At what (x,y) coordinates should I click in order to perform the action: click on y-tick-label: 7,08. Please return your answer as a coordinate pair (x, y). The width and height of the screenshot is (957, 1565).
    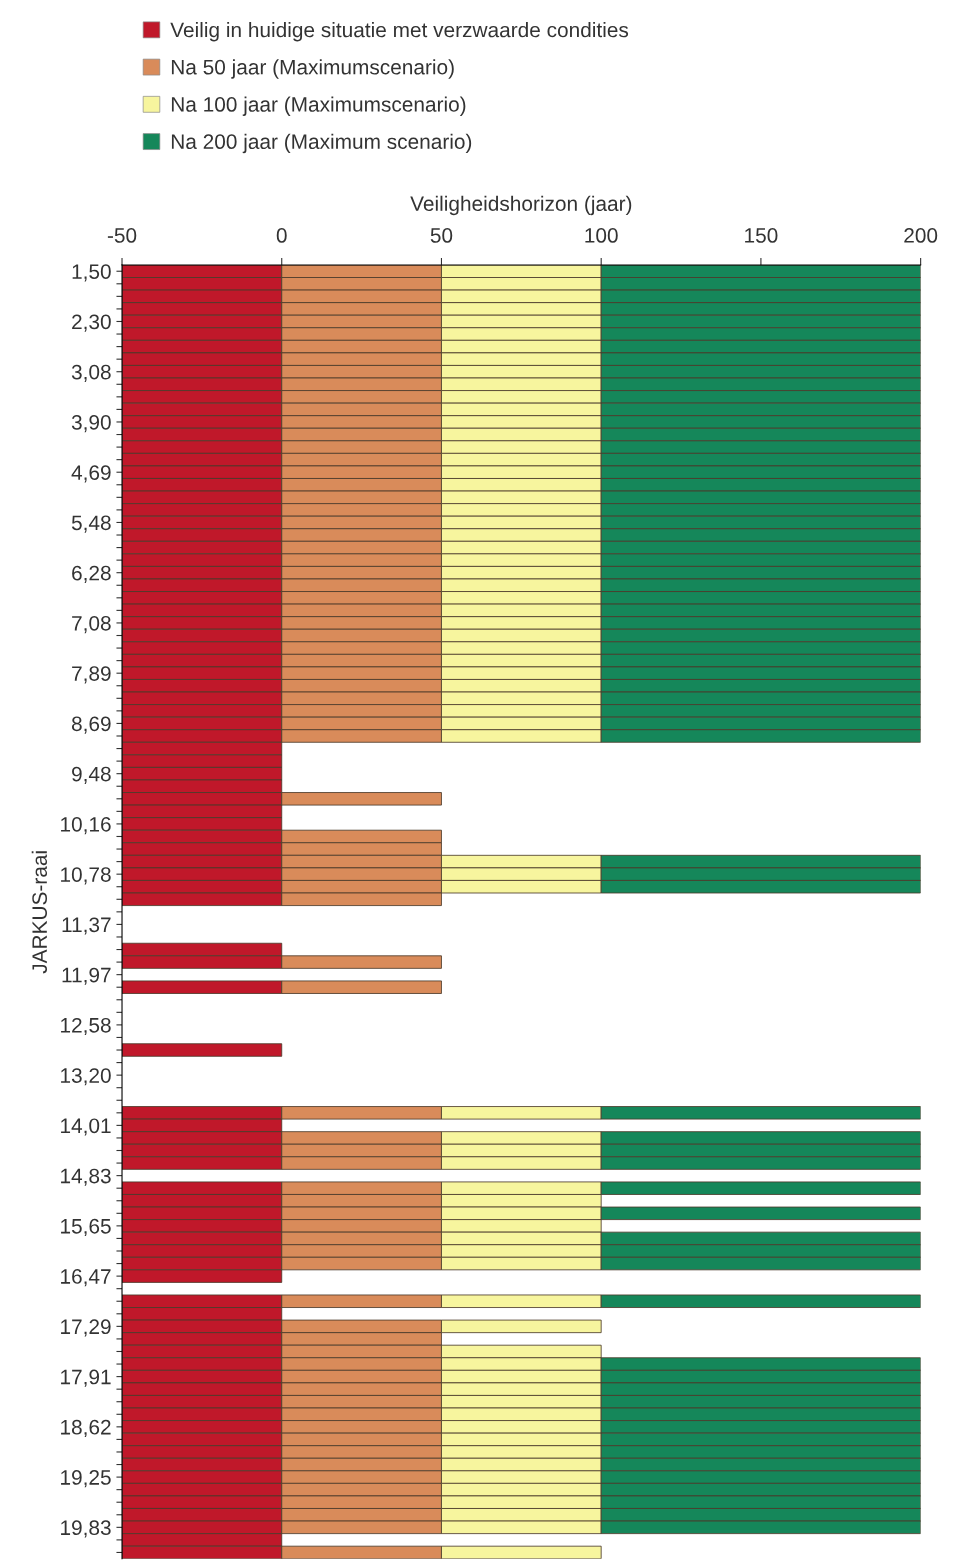
    Looking at the image, I should click on (91, 624).